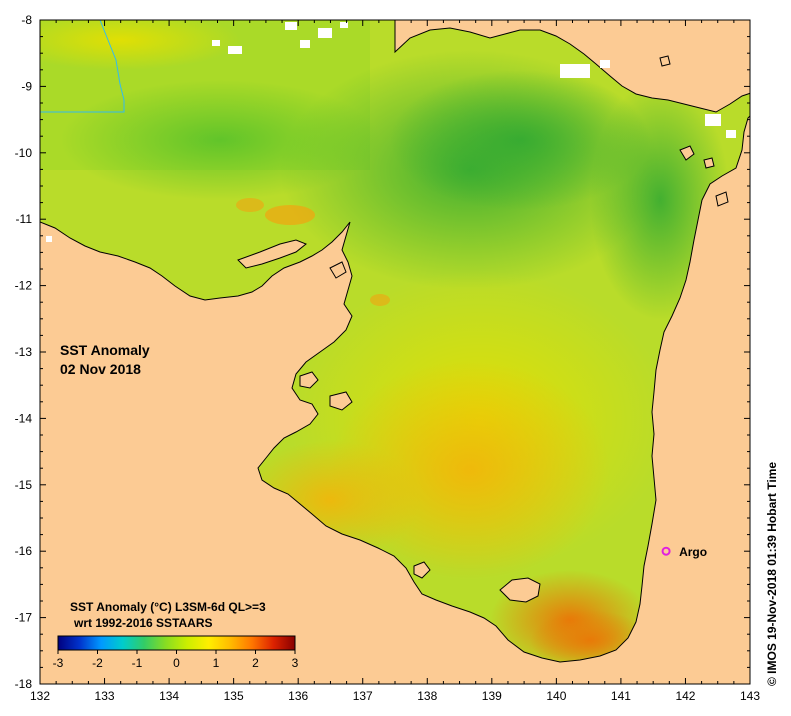  What do you see at coordinates (298, 696) in the screenshot?
I see `lon-tick-label: 136` at bounding box center [298, 696].